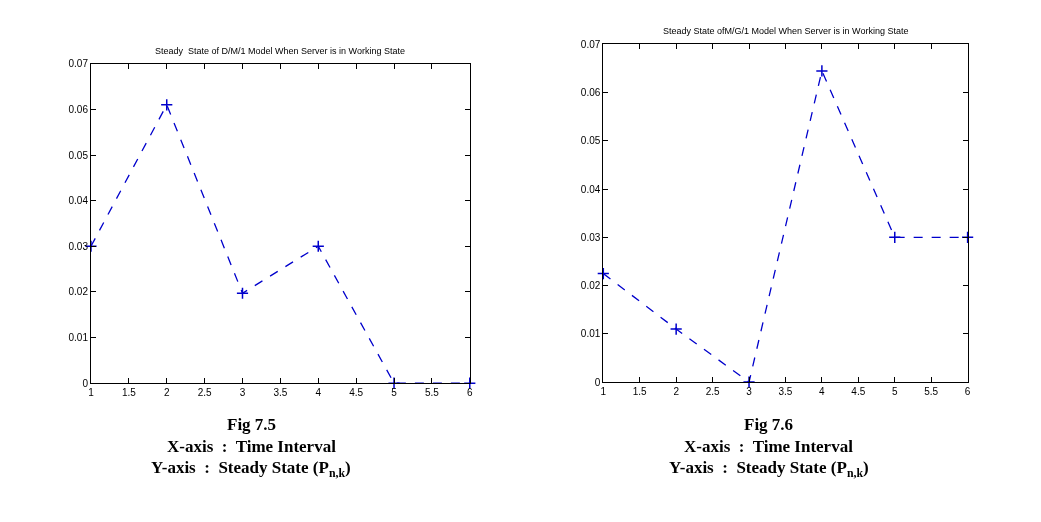 The image size is (1041, 522). I want to click on caption: Fig 7.6, so click(769, 424).